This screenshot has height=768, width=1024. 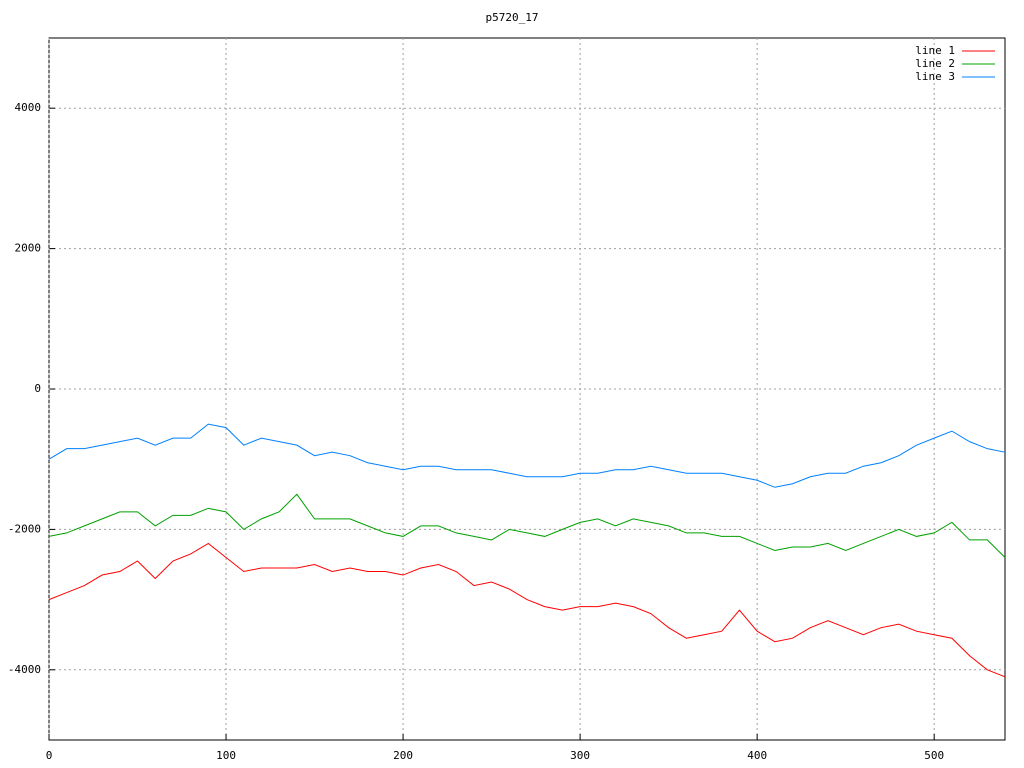 What do you see at coordinates (28, 248) in the screenshot?
I see `y-tick-label: 2000` at bounding box center [28, 248].